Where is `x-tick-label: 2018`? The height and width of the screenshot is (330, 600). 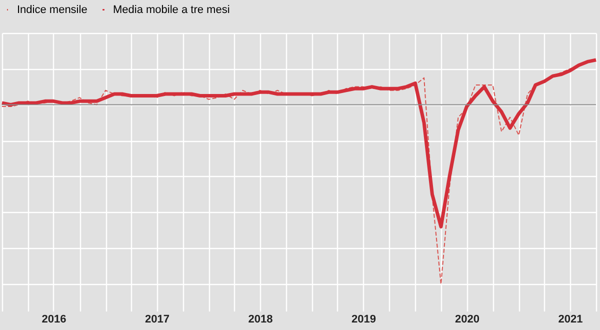
x-tick-label: 2018 is located at coordinates (260, 320).